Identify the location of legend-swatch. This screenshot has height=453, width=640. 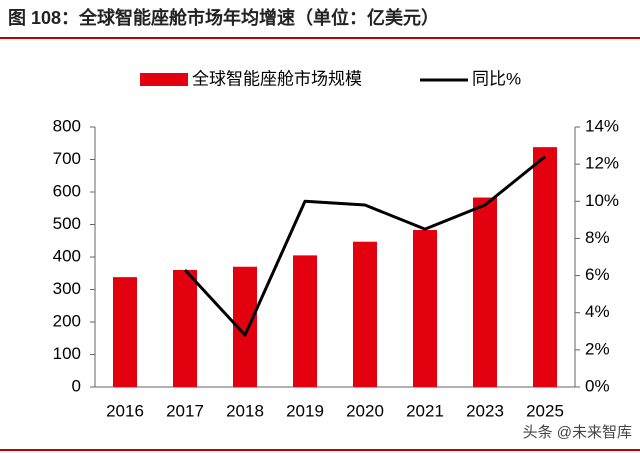
(164, 79).